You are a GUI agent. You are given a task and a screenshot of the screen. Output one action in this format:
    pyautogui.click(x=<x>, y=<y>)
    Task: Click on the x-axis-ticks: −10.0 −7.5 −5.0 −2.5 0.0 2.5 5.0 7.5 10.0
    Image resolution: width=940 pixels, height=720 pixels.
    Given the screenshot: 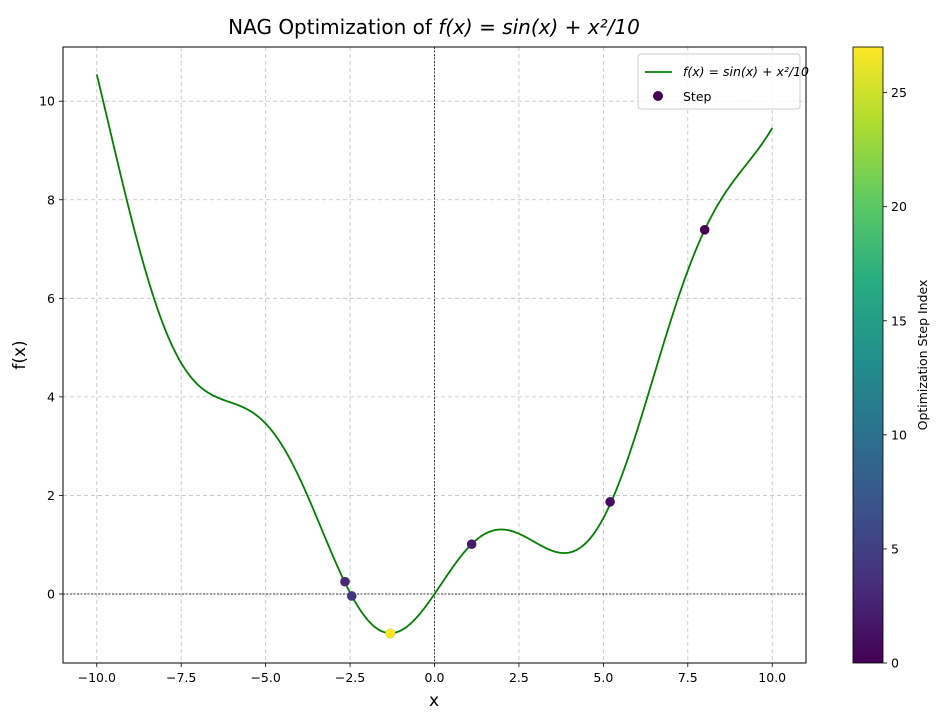 What is the action you would take?
    pyautogui.click(x=432, y=674)
    